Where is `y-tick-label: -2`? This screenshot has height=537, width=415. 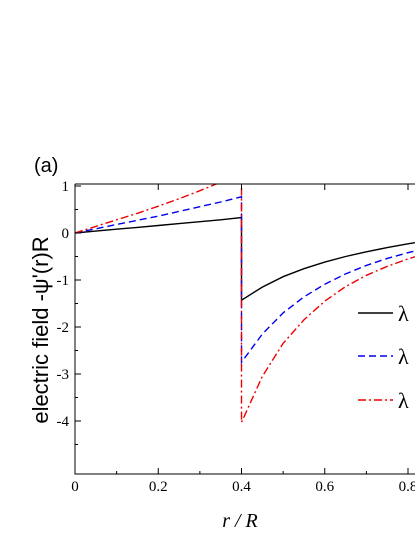 y-tick-label: -2 is located at coordinates (63, 328).